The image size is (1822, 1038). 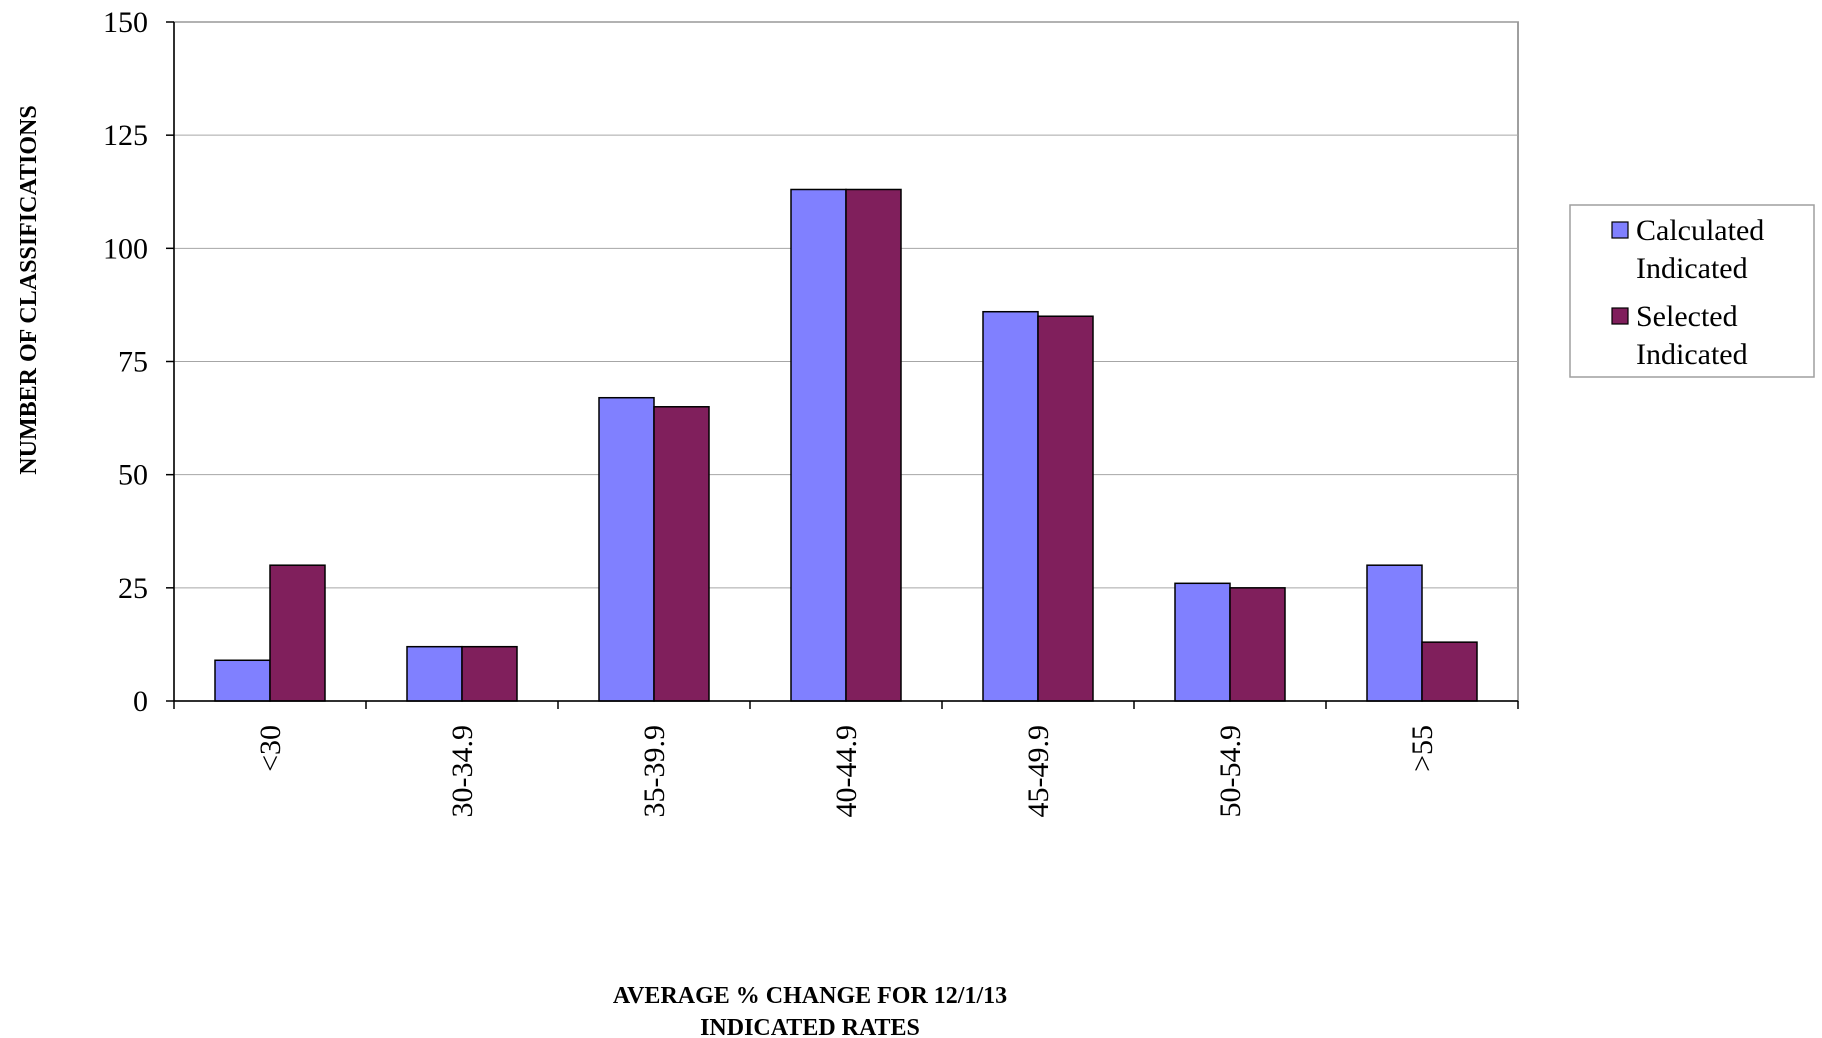 I want to click on x-tick-label: 30-34.9, so click(x=462, y=771).